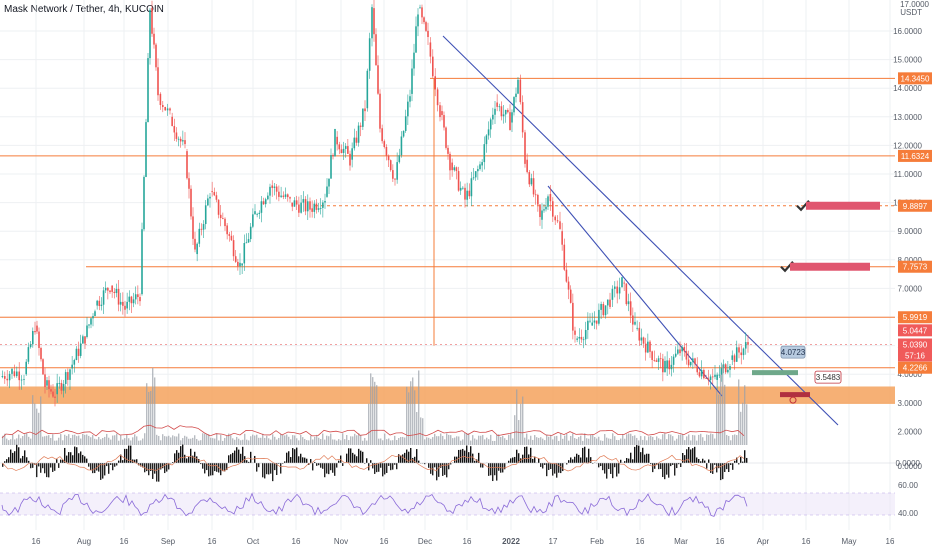 The width and height of the screenshot is (932, 550). I want to click on time-tick-label: Mar, so click(681, 541).